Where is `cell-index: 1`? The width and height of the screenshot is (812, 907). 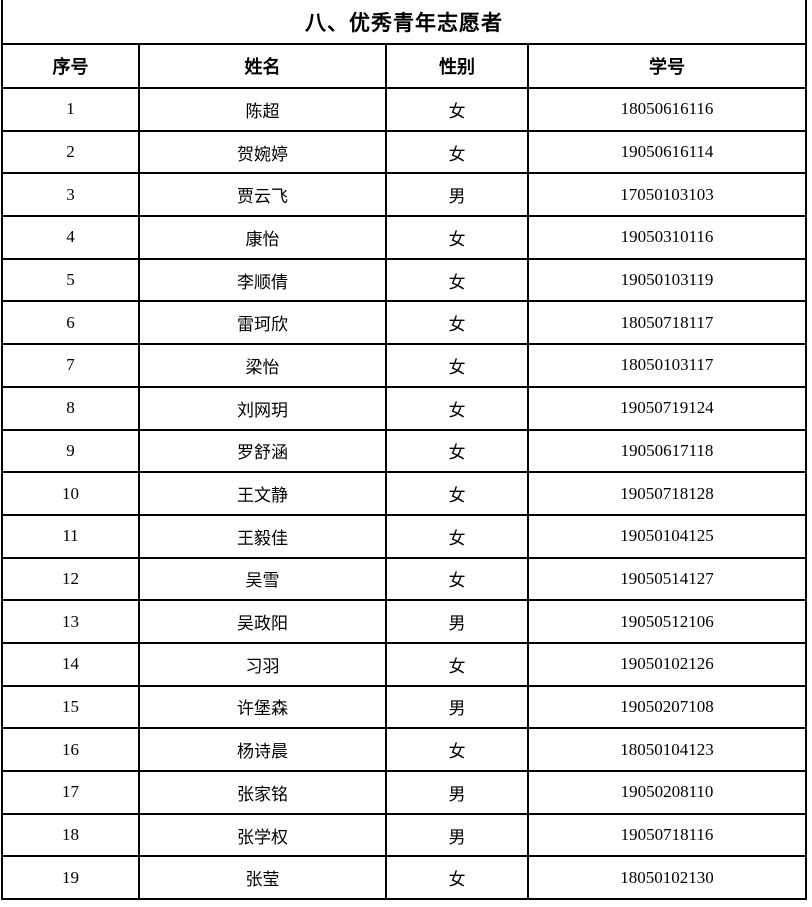
cell-index: 1 is located at coordinates (70, 109).